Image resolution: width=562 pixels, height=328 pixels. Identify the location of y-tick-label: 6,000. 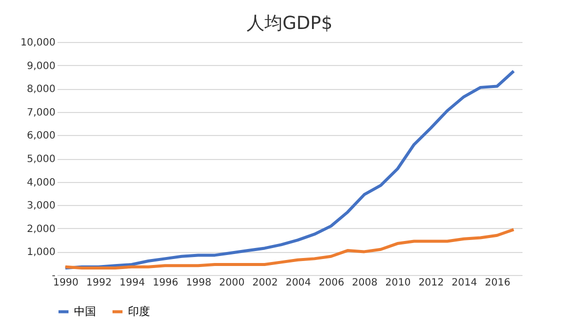
(41, 136).